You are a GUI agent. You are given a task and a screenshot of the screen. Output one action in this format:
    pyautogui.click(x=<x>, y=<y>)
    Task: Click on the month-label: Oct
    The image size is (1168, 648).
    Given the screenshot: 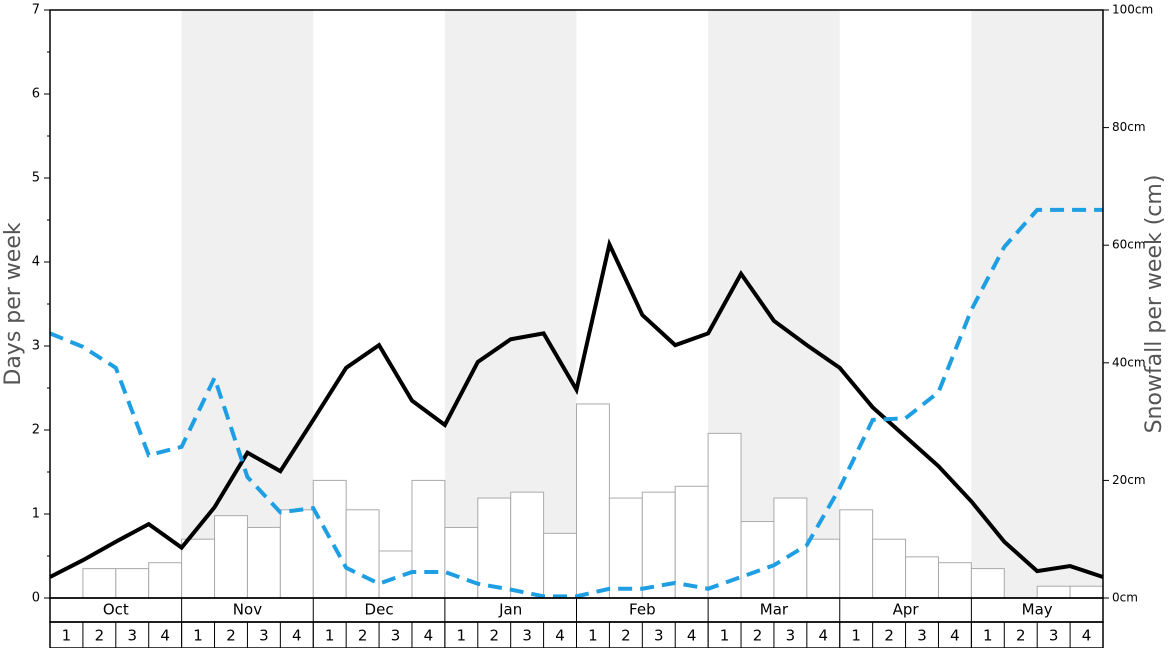 What is the action you would take?
    pyautogui.click(x=116, y=610)
    